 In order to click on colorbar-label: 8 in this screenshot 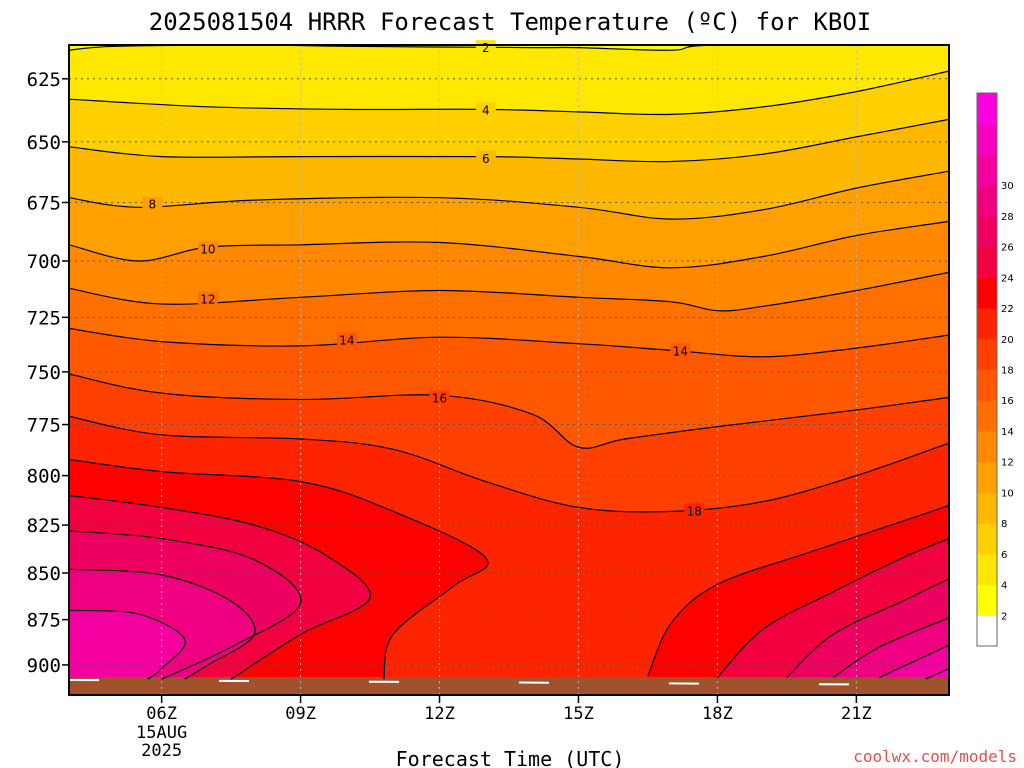, I will do `click(1004, 524)`.